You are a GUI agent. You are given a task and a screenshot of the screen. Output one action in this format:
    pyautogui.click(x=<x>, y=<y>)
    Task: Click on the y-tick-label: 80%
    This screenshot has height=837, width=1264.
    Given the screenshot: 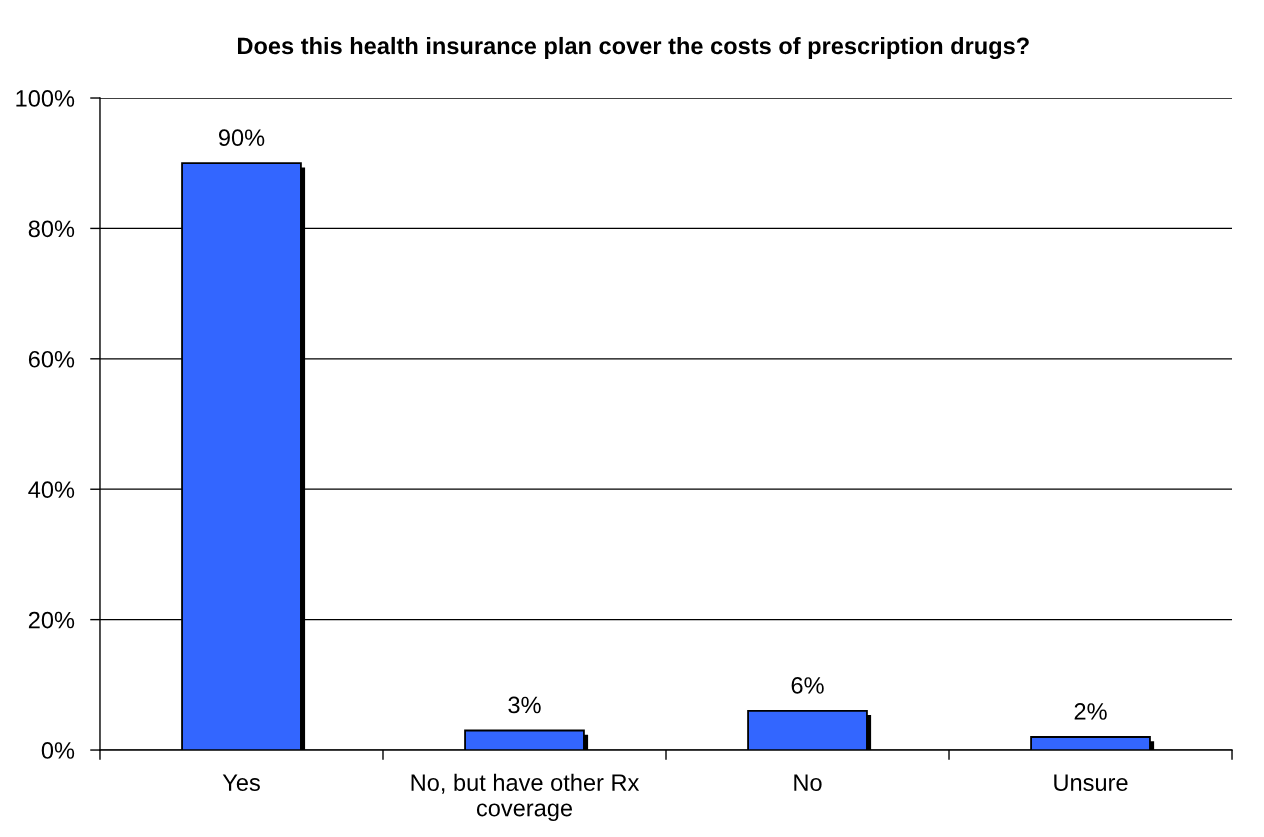 What is the action you would take?
    pyautogui.click(x=51, y=229)
    